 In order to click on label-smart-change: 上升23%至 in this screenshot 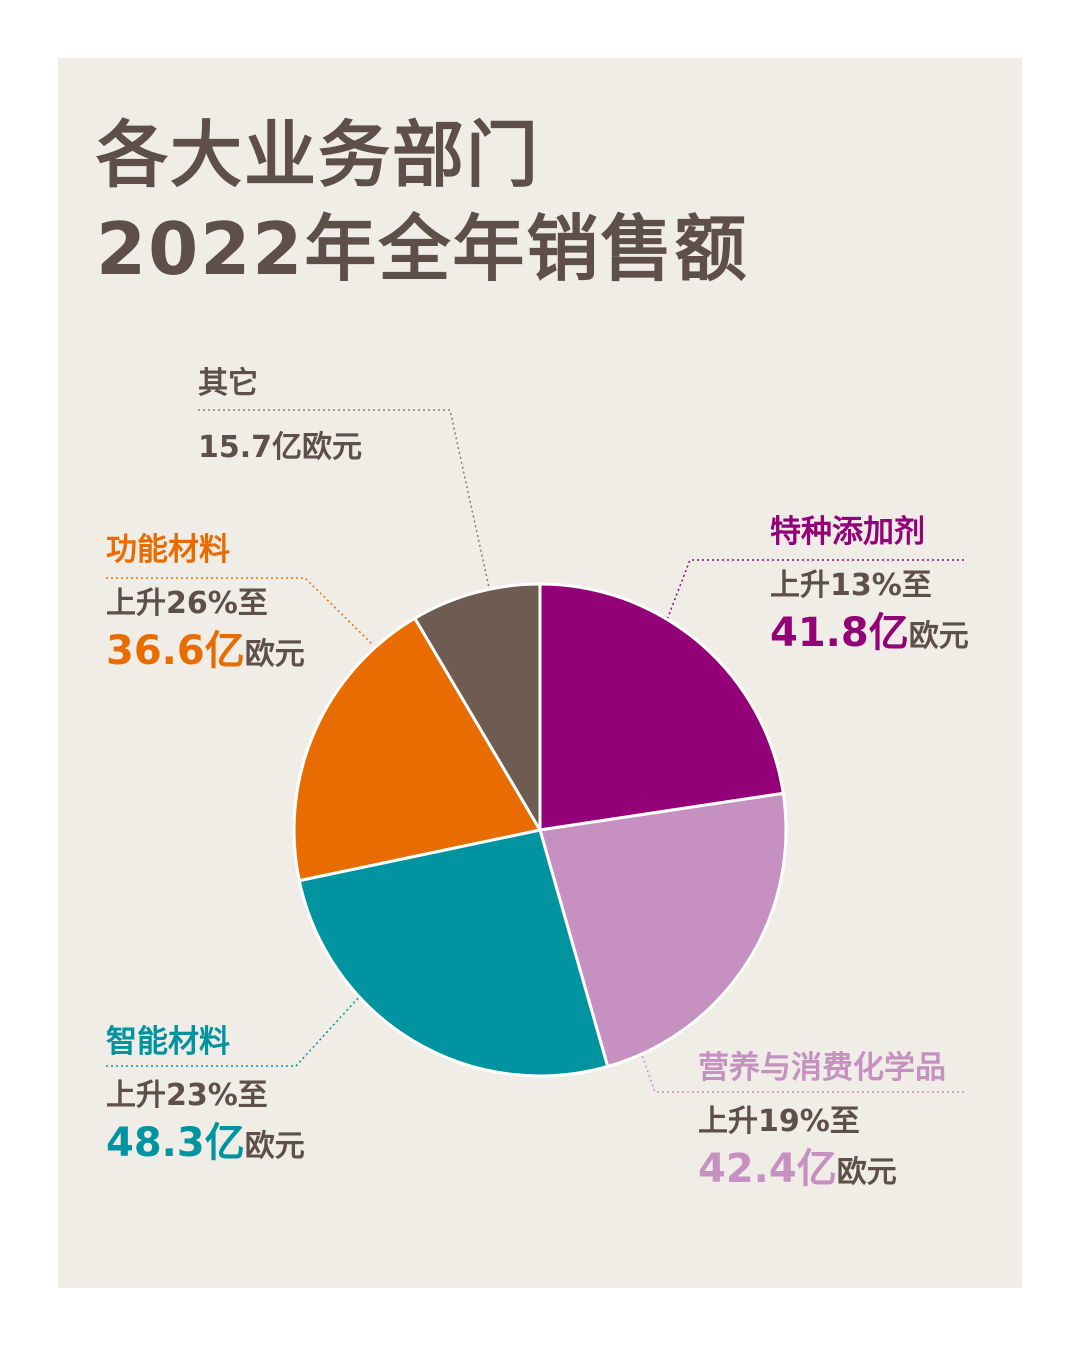, I will do `click(187, 1095)`.